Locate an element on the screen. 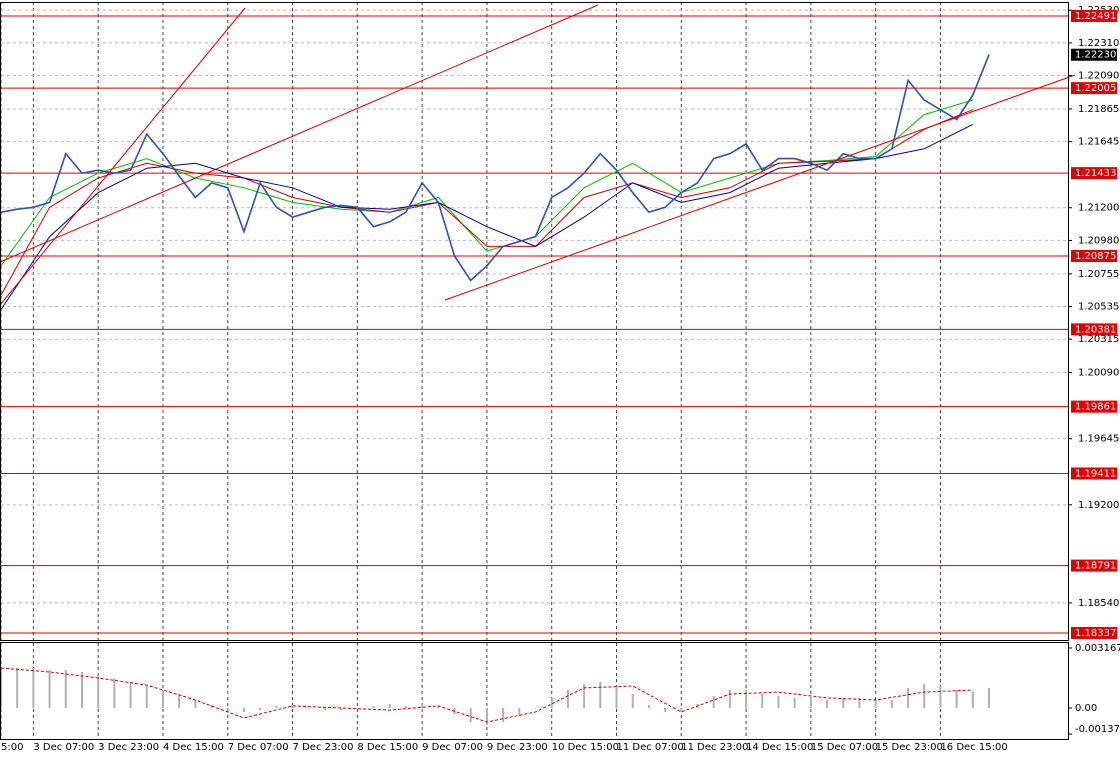  level-label: 1.22491 is located at coordinates (1095, 16).